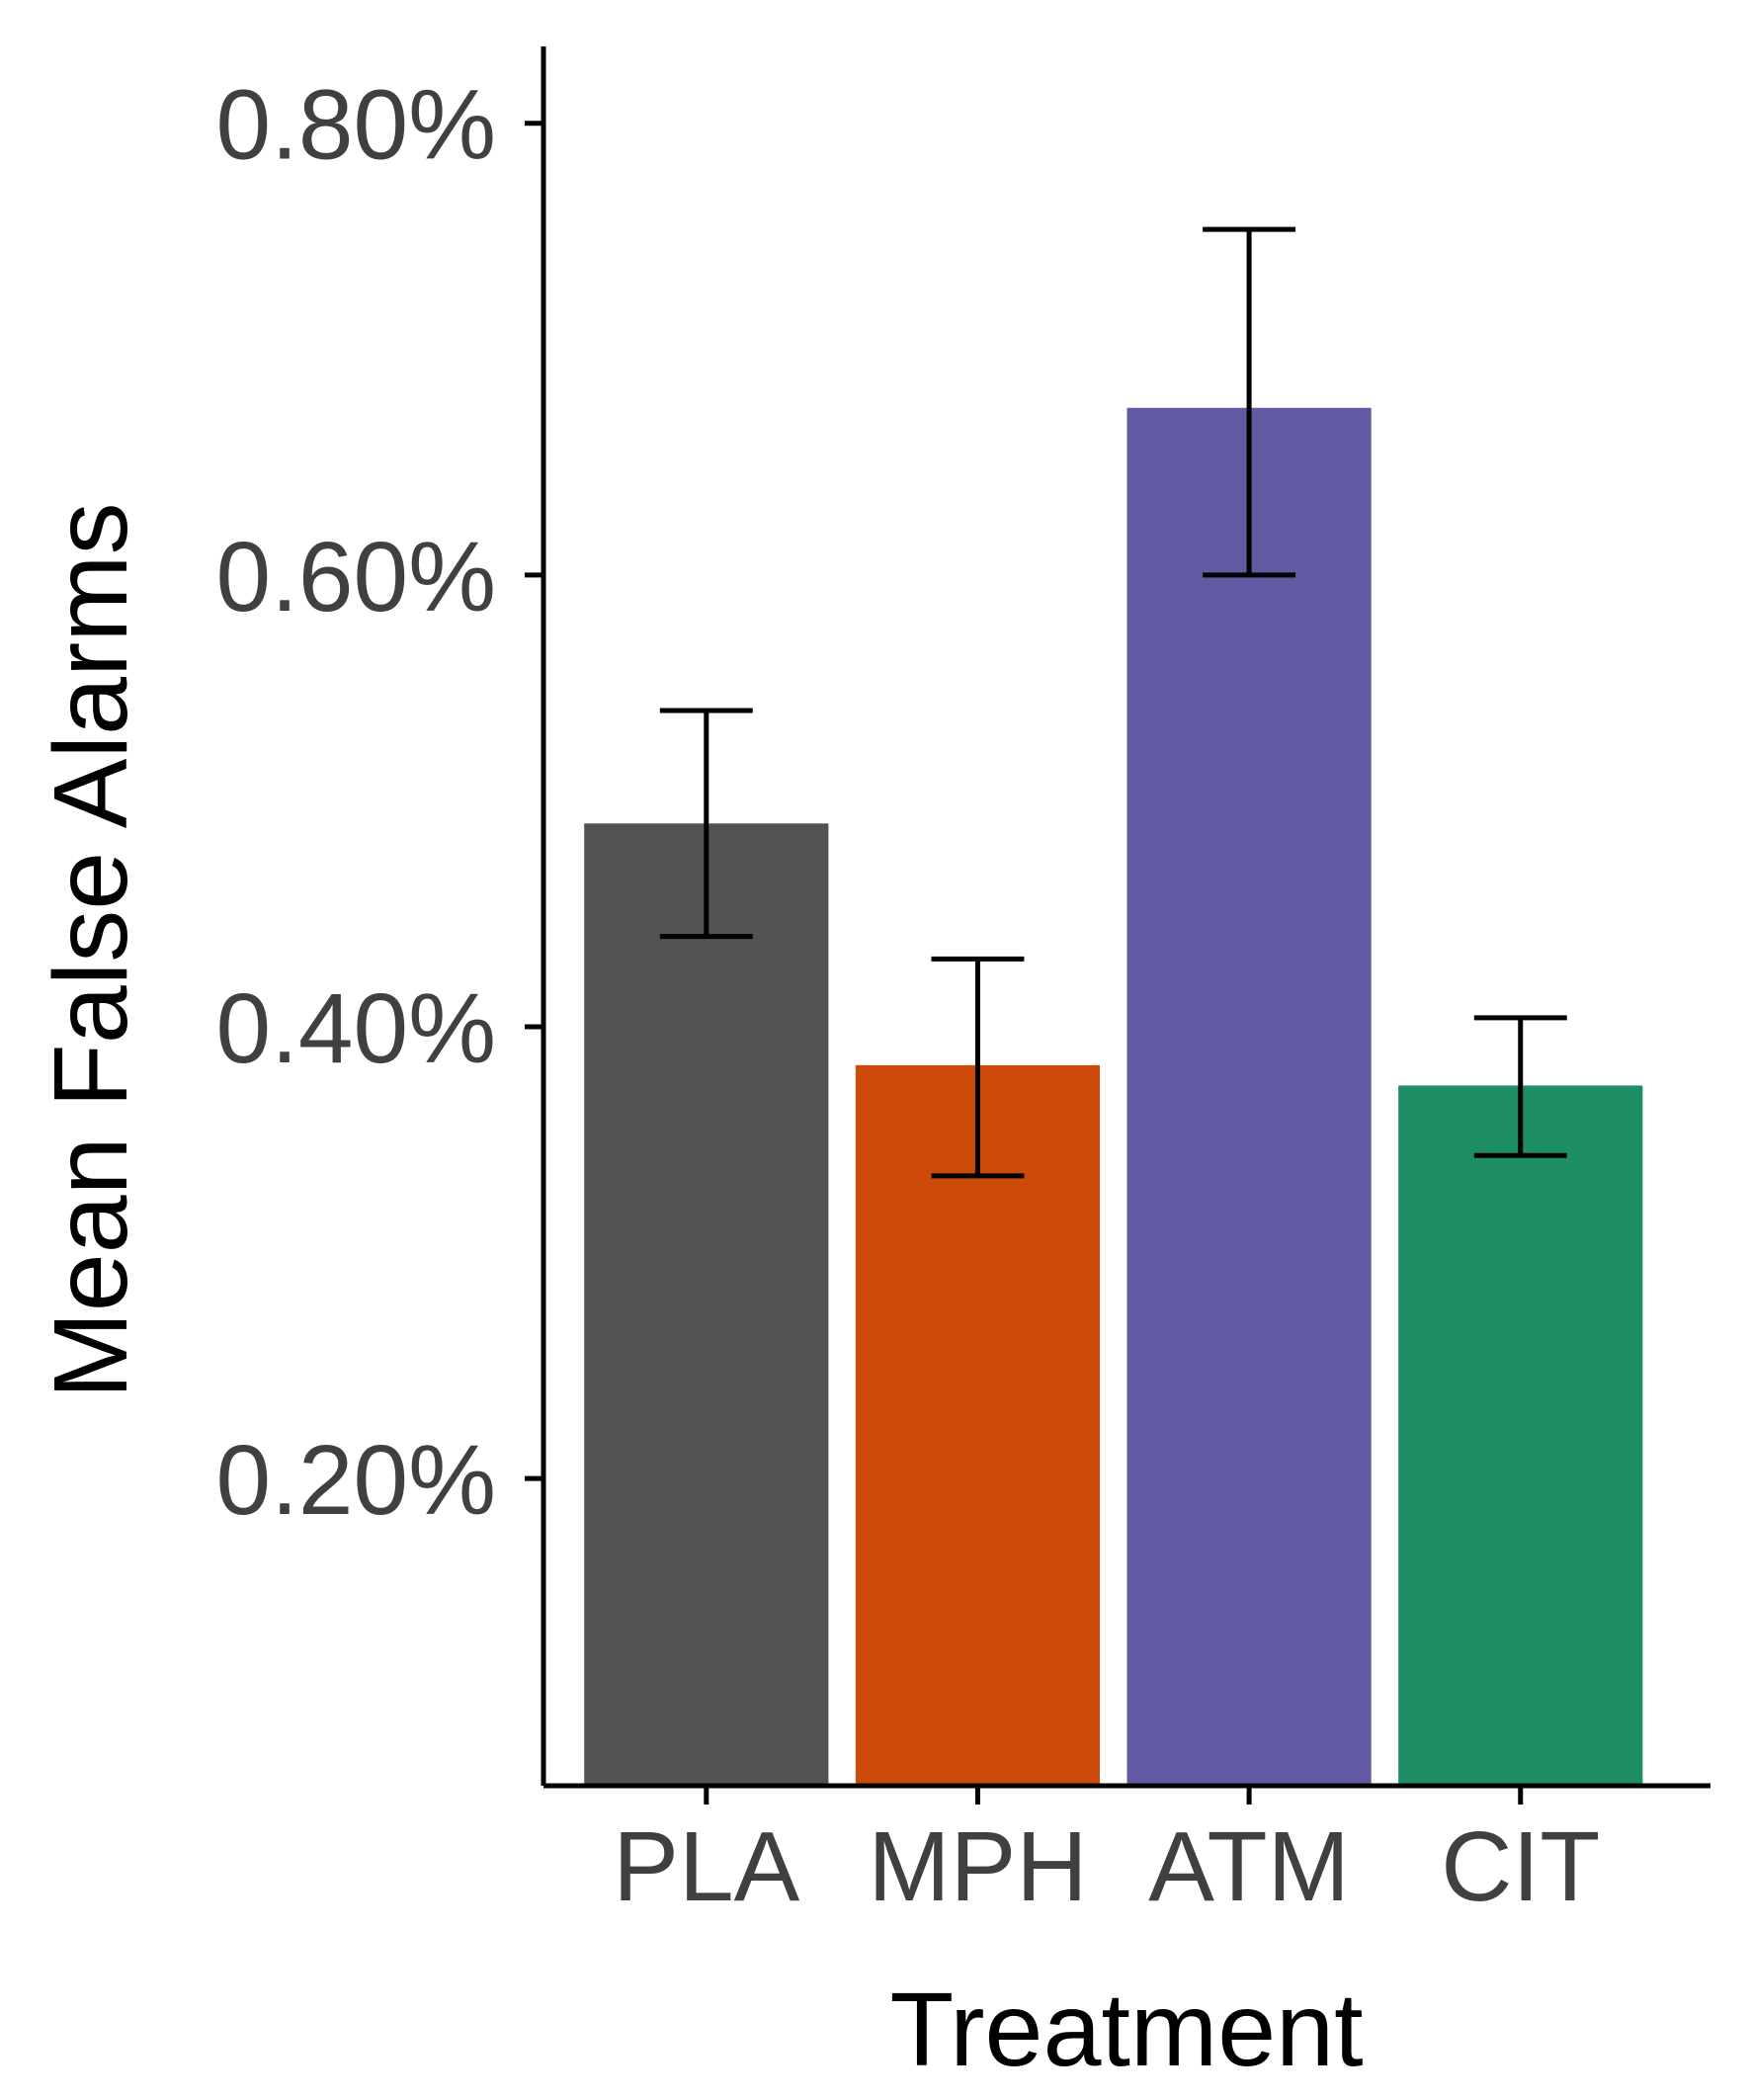 Image resolution: width=1750 pixels, height=2100 pixels. What do you see at coordinates (355, 125) in the screenshot?
I see `y-tick-label: 0.80%` at bounding box center [355, 125].